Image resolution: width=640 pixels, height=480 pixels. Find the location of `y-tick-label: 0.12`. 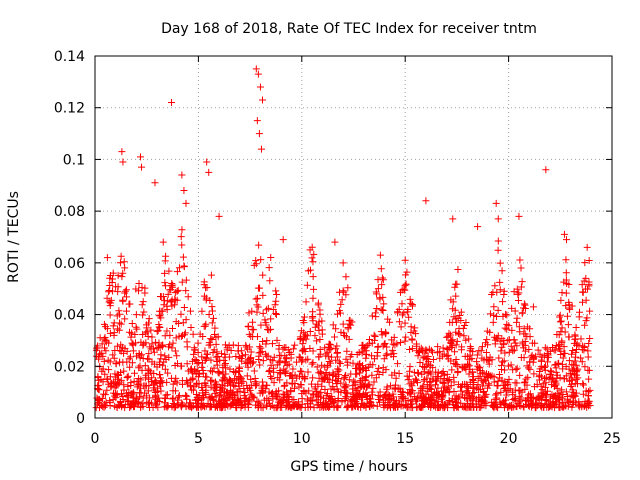

y-tick-label: 0.12 is located at coordinates (69, 109).